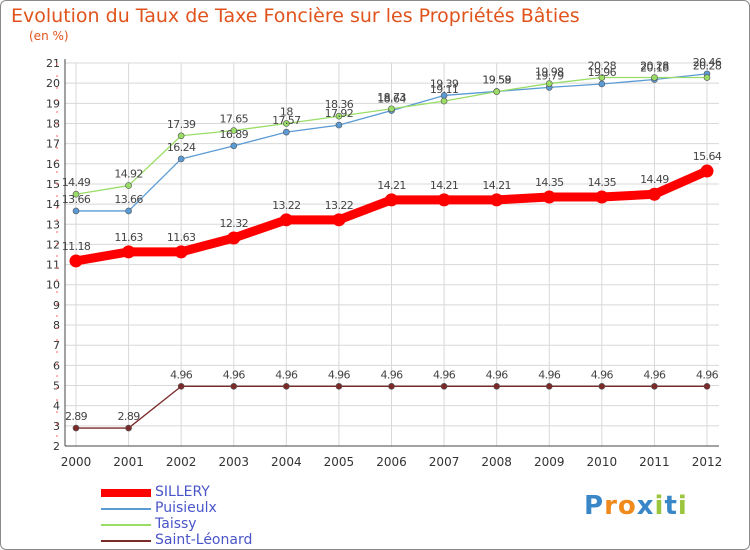  I want to click on legend-label-taissy: Taissy, so click(176, 524).